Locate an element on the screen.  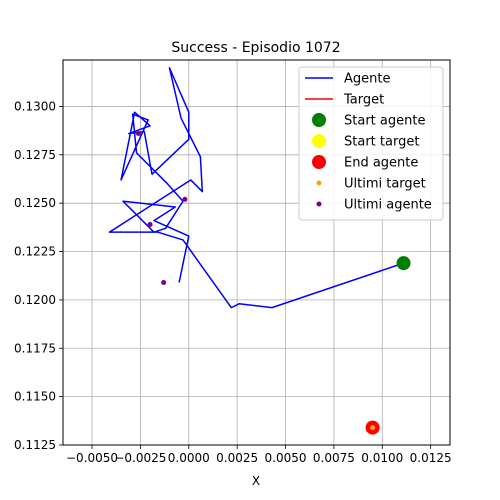
x-tick-label: 0.0000 is located at coordinates (189, 458).